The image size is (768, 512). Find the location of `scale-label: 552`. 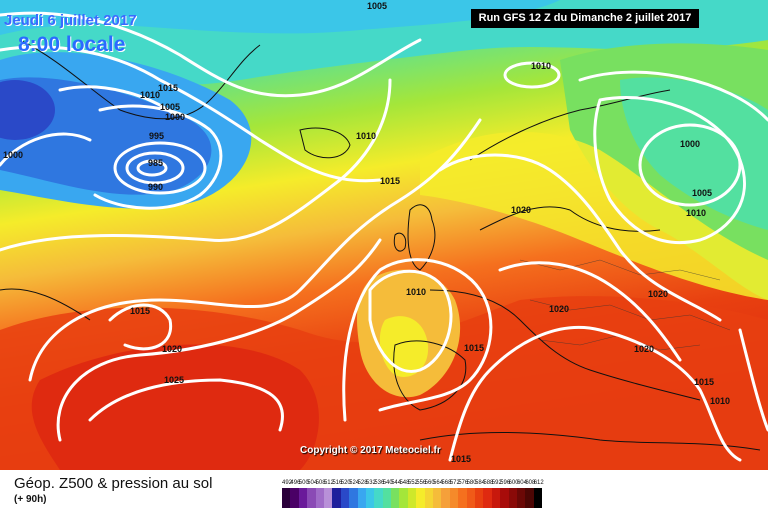

scale-label: 552 is located at coordinates (412, 483).